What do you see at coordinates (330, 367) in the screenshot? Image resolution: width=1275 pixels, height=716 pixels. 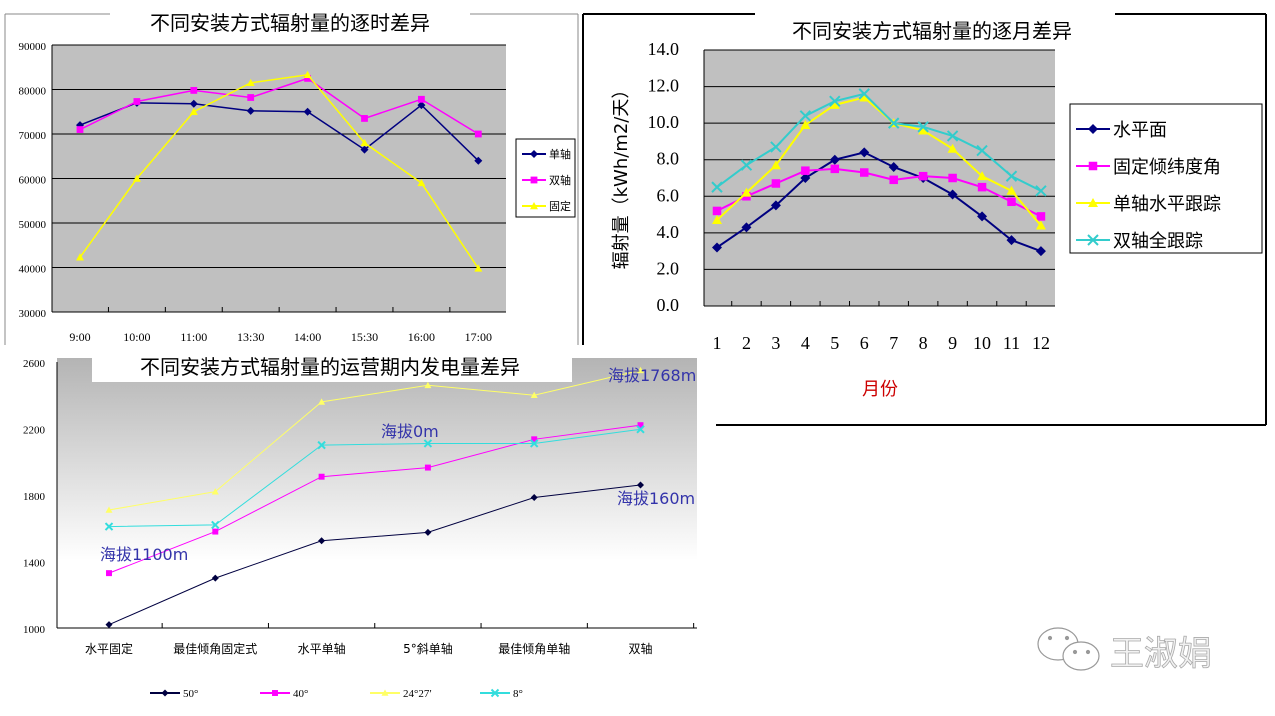 I see `chart3-title: 不同安装方式辐射量的运营期内发电量差异` at bounding box center [330, 367].